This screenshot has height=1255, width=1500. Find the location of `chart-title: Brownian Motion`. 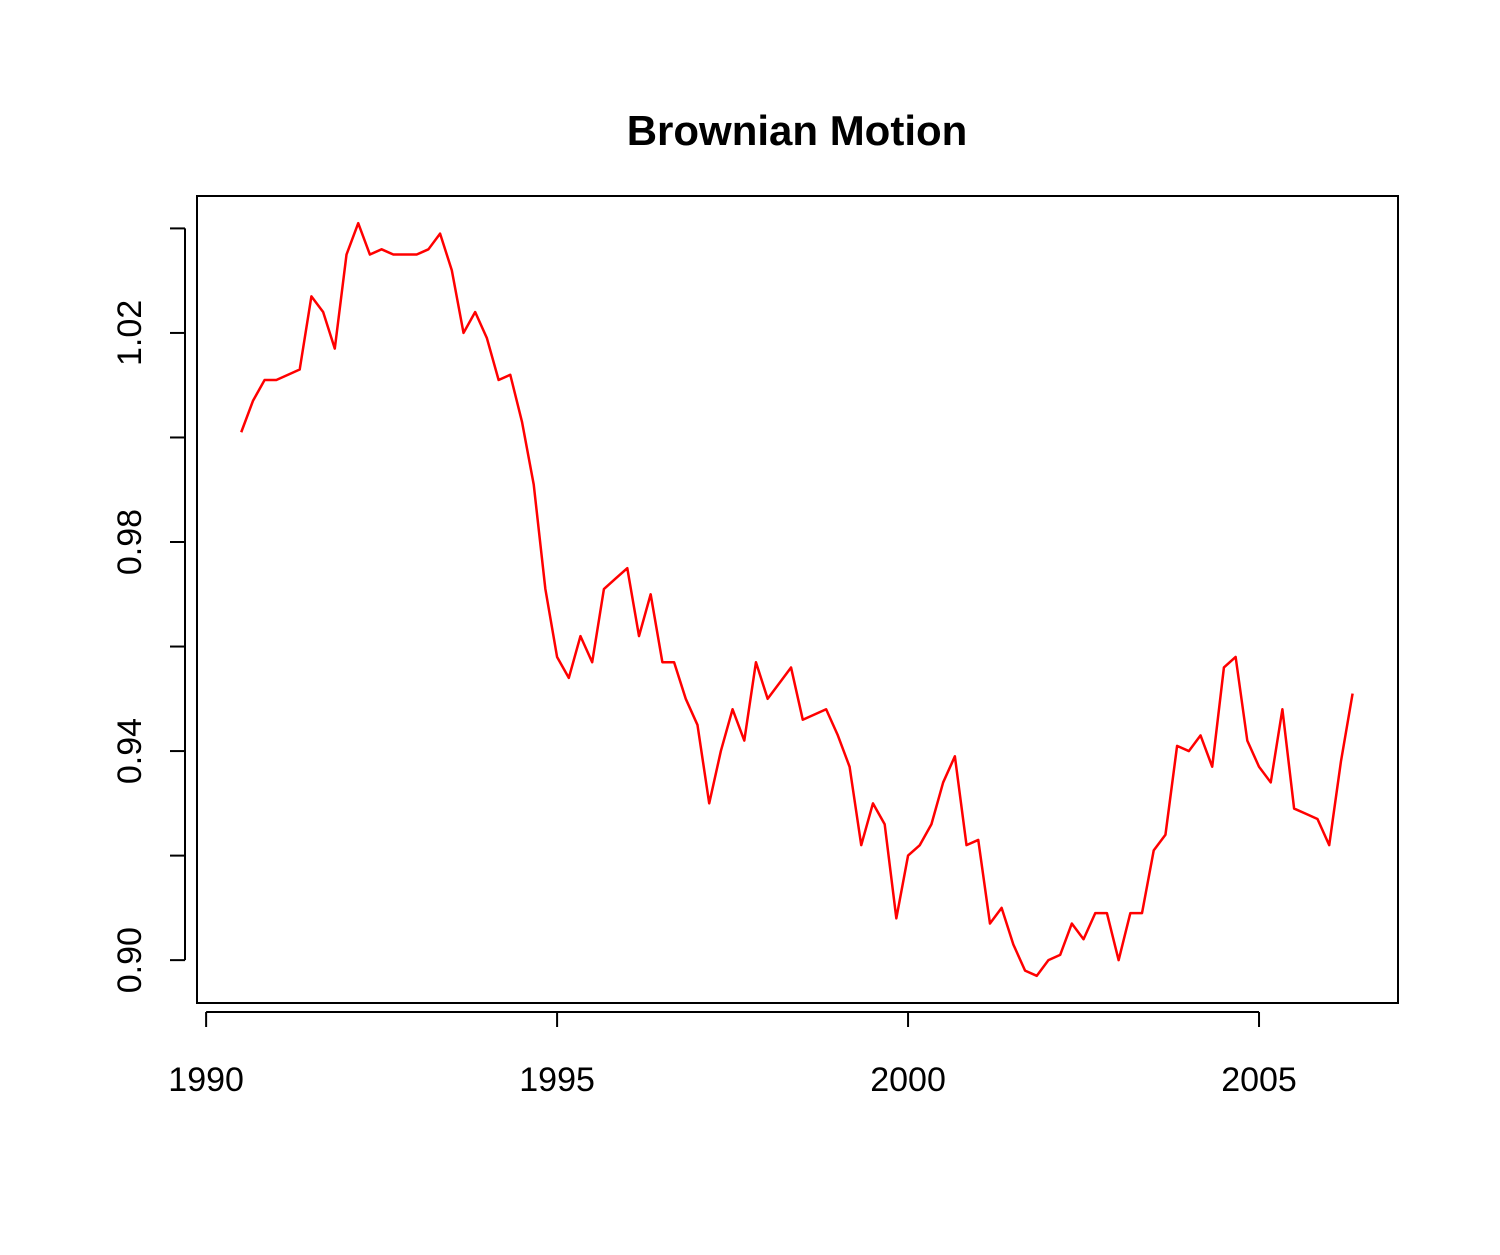

chart-title: Brownian Motion is located at coordinates (797, 130).